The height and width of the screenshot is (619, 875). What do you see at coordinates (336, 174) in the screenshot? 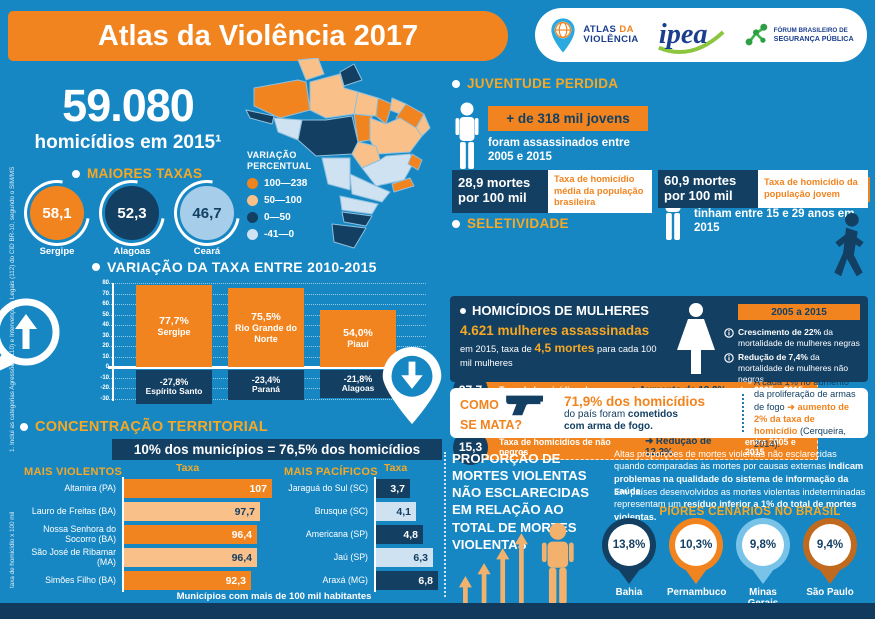
I see `state-mato-grosso-sul` at bounding box center [336, 174].